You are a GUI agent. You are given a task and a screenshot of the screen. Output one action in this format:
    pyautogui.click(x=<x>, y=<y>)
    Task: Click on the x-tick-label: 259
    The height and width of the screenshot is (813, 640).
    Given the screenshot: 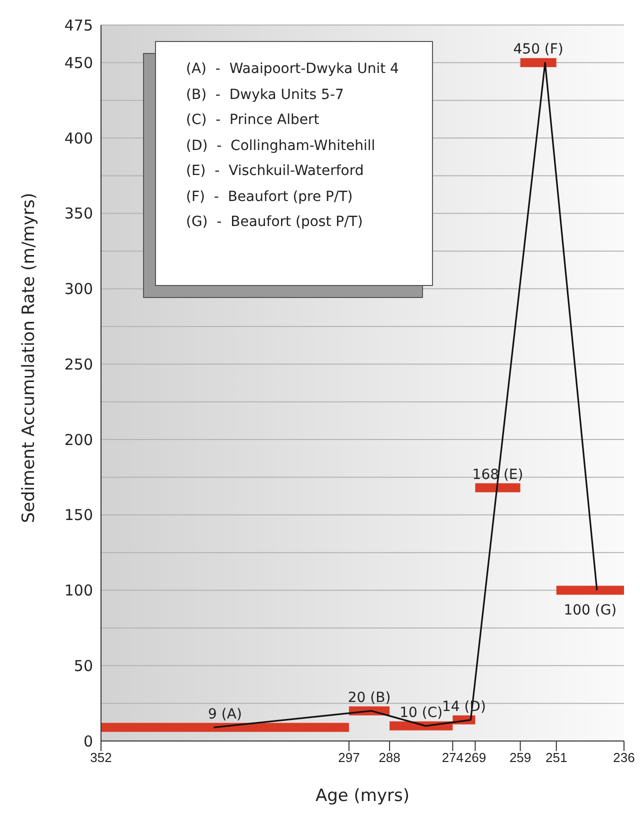 What is the action you would take?
    pyautogui.click(x=520, y=758)
    